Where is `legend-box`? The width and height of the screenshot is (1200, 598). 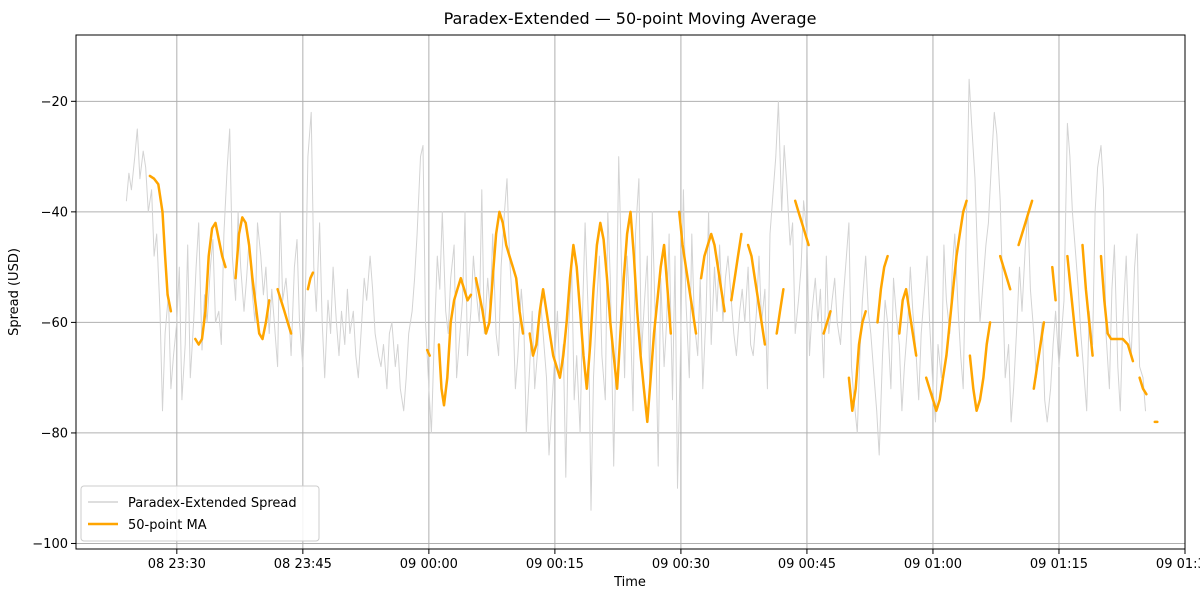
legend-box is located at coordinates (200, 513).